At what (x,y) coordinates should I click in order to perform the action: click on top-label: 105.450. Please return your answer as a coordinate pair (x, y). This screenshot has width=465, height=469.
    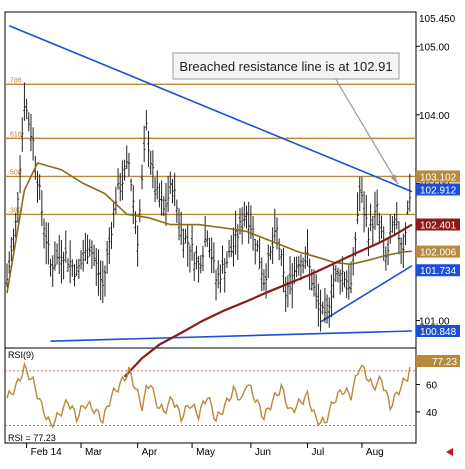
    Looking at the image, I should click on (437, 19).